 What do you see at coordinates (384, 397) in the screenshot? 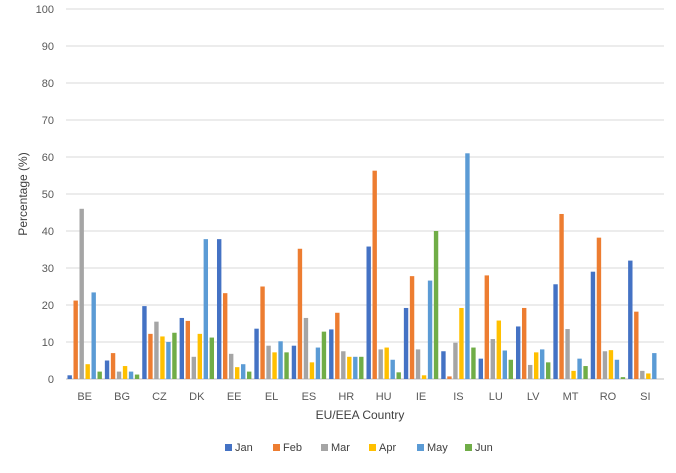
I see `x-tick-label: HU` at bounding box center [384, 397].